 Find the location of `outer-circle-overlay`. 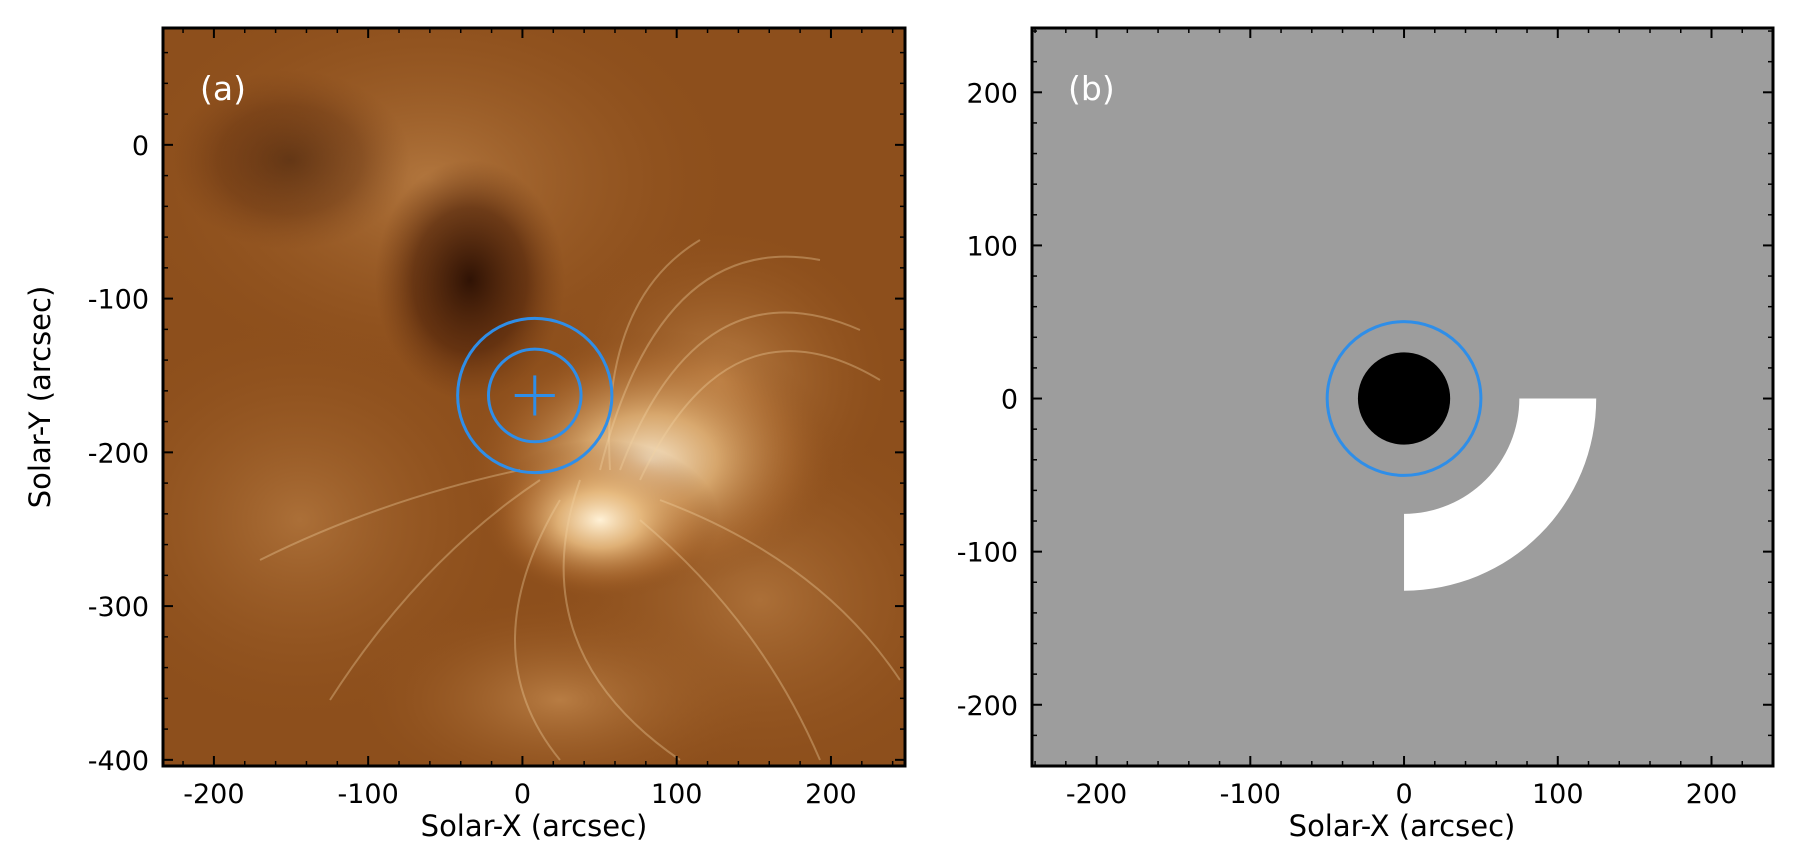

outer-circle-overlay is located at coordinates (535, 395).